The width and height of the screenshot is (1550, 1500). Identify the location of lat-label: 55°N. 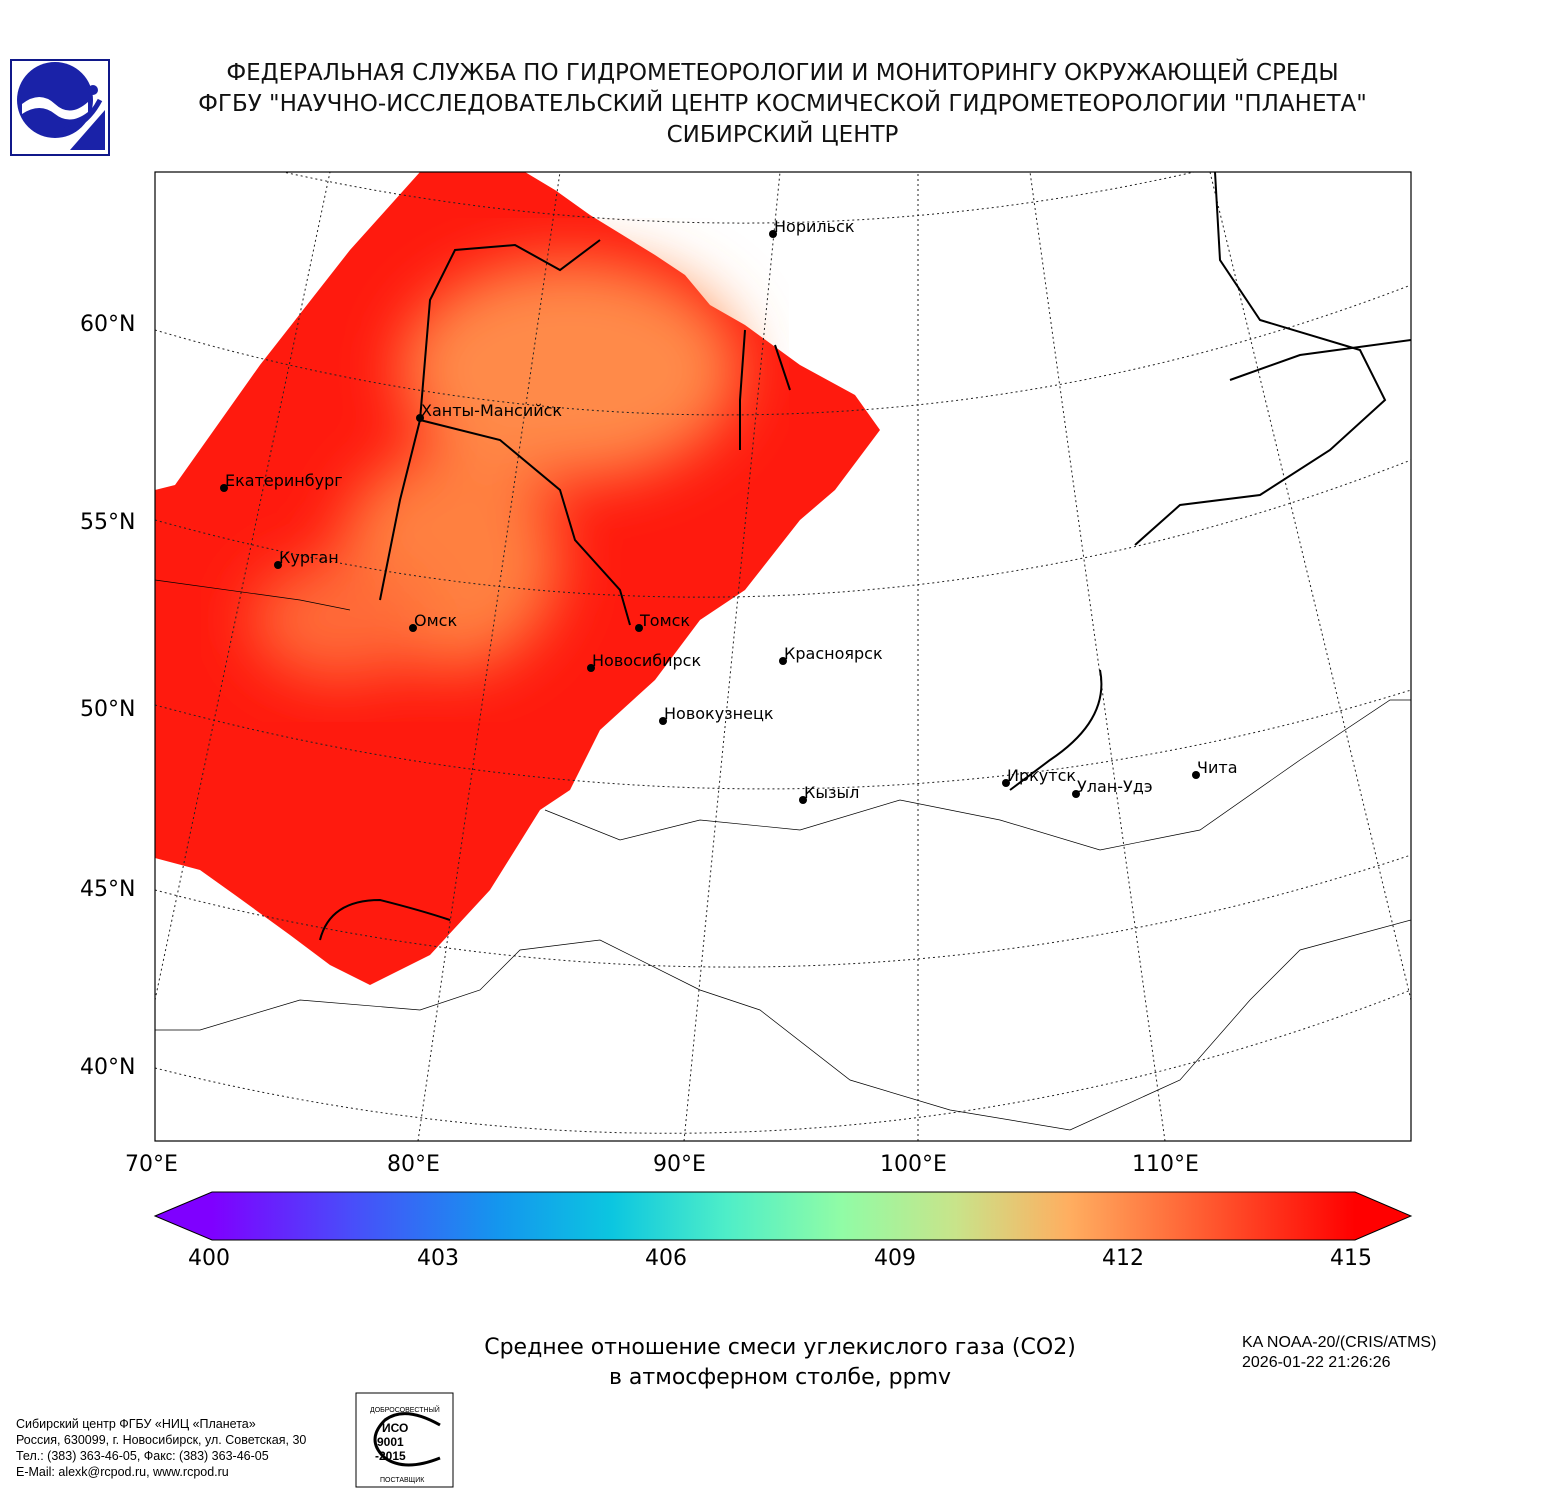
(108, 522).